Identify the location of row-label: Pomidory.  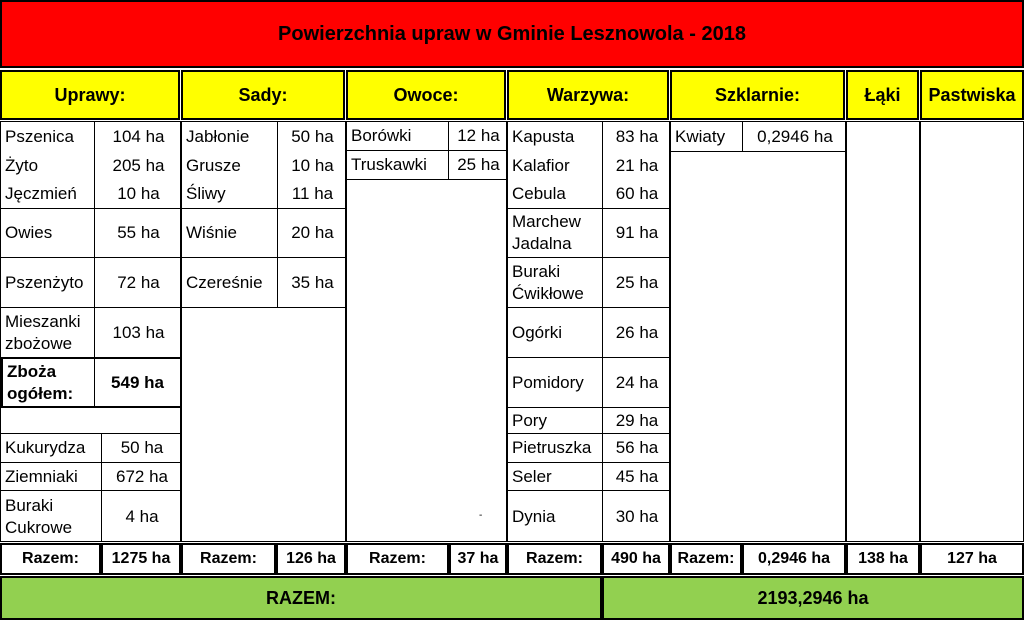
(548, 382).